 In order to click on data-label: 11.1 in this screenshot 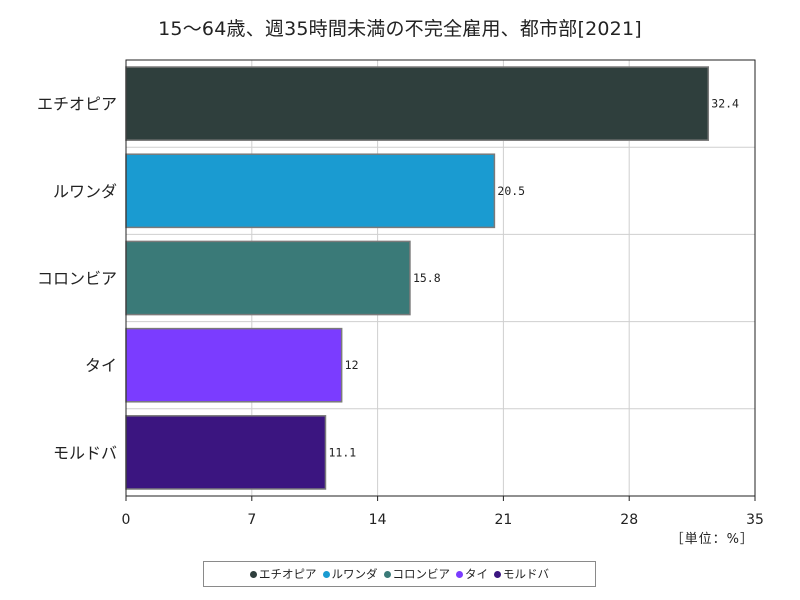, I will do `click(342, 452)`.